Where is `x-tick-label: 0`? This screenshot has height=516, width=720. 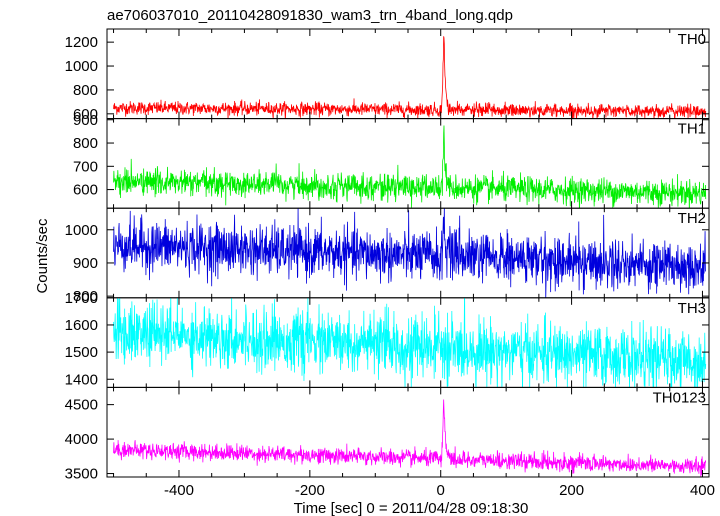 x-tick-label: 0 is located at coordinates (441, 490).